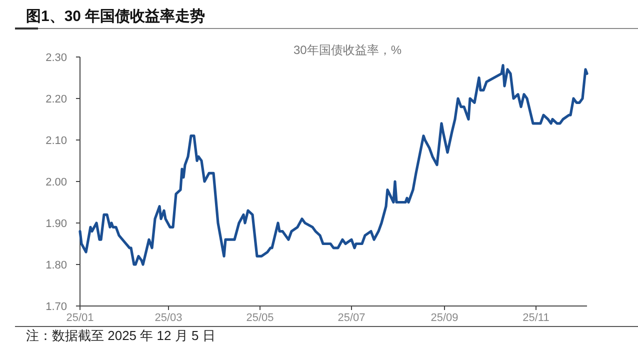 This screenshot has height=343, width=638. Describe the element at coordinates (56, 224) in the screenshot. I see `y-tick-label: 1.90` at that location.